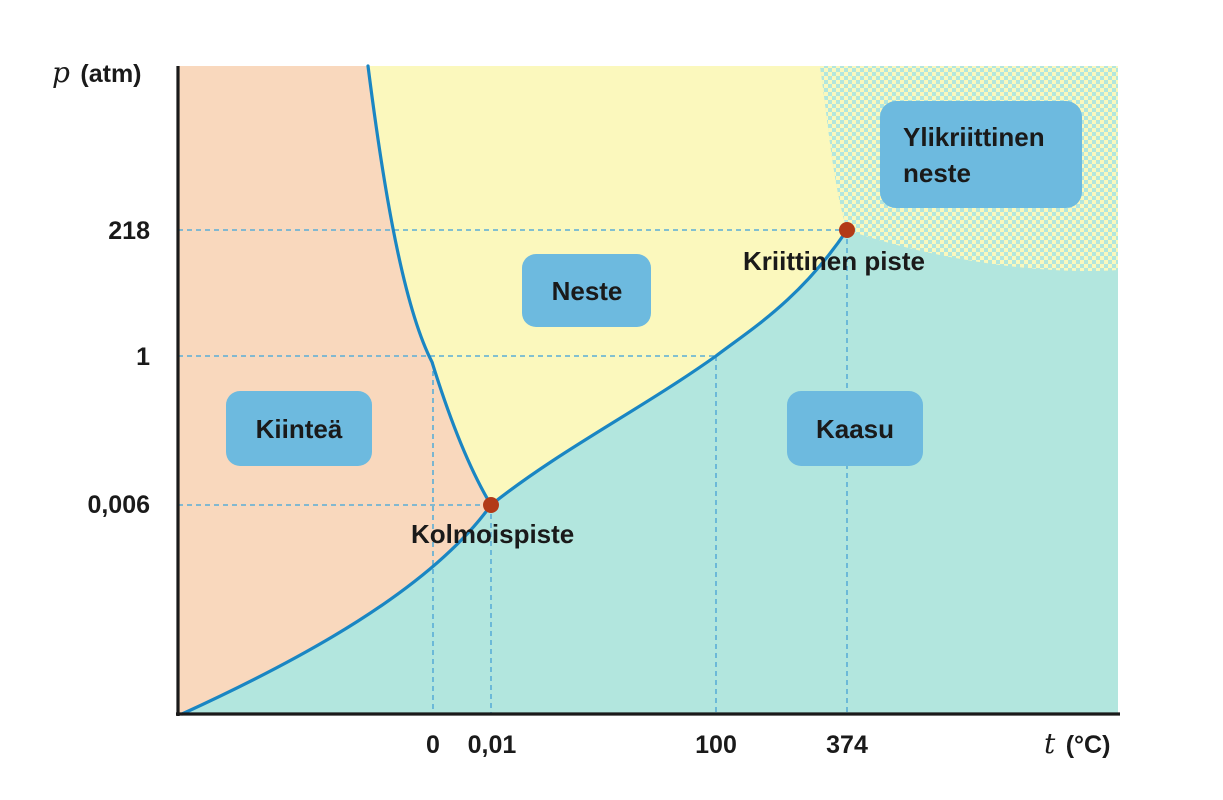 Image resolution: width=1223 pixels, height=800 pixels. Describe the element at coordinates (129, 231) in the screenshot. I see `y-tick-218: 218` at that location.